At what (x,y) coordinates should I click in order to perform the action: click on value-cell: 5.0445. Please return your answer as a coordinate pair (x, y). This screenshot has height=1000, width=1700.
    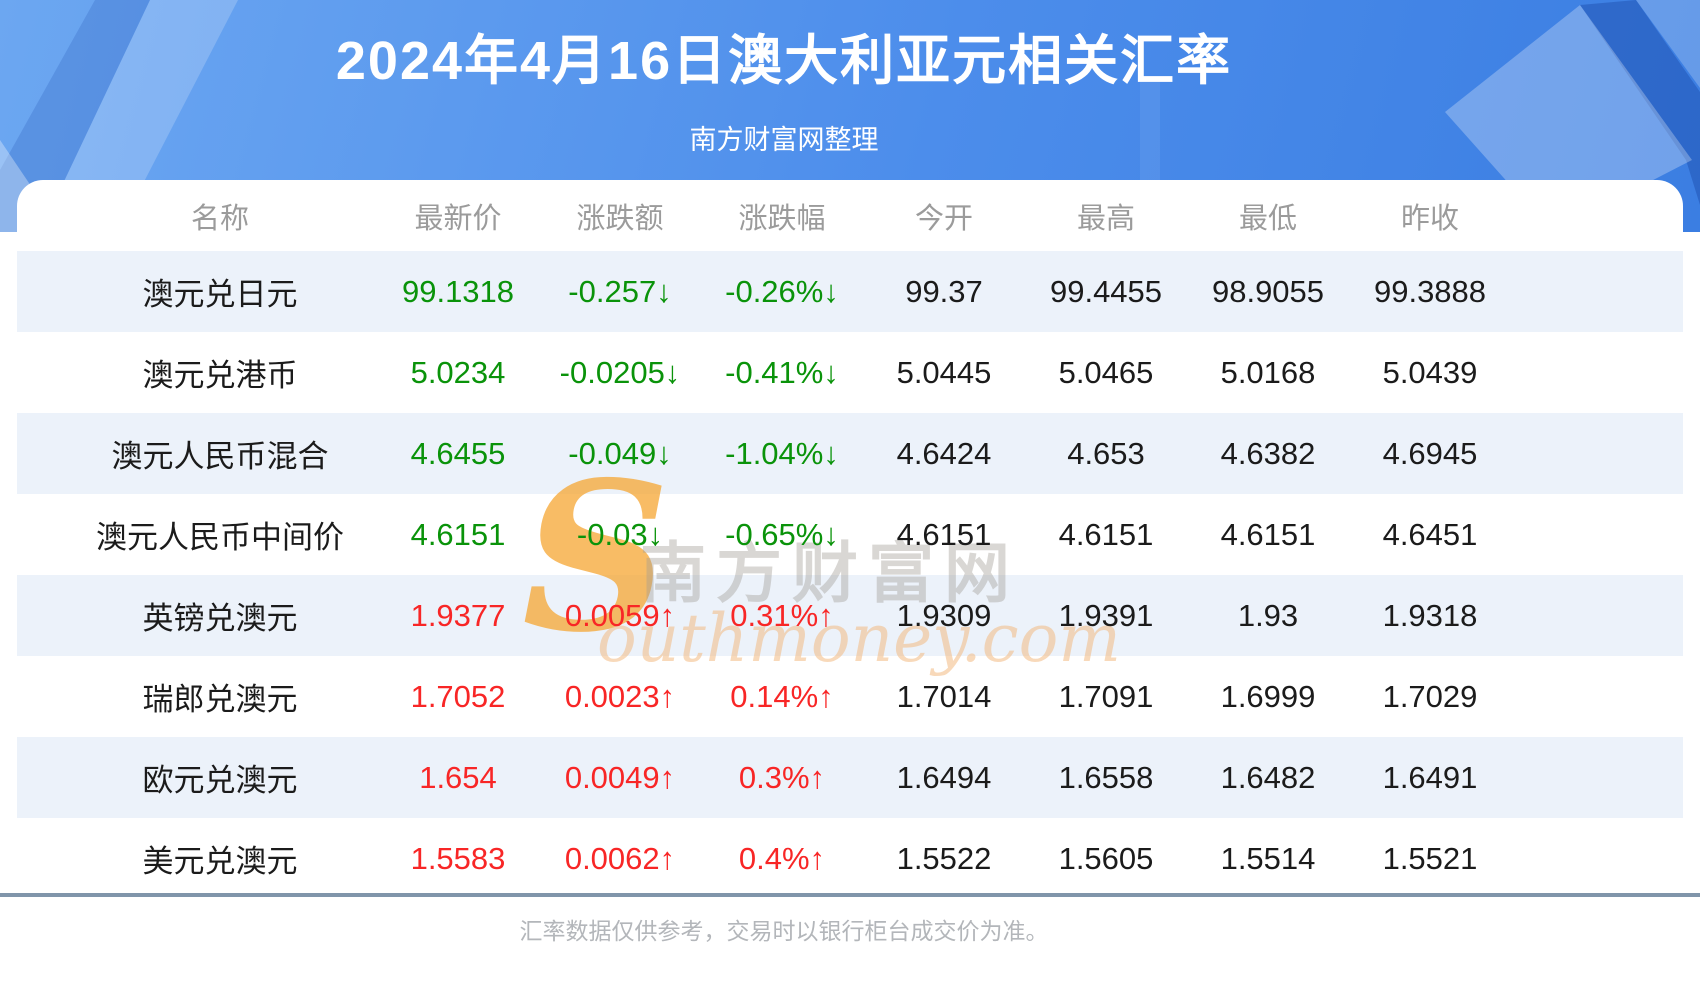
    Looking at the image, I should click on (944, 372).